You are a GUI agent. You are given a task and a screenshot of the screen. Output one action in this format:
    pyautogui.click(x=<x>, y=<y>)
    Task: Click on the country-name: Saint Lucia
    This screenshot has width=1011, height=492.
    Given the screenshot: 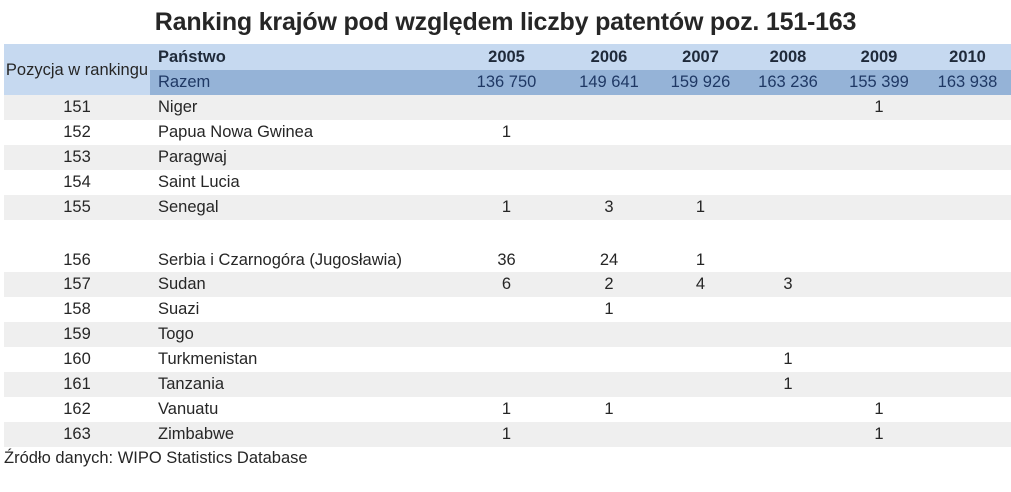 What is the action you would take?
    pyautogui.click(x=199, y=182)
    